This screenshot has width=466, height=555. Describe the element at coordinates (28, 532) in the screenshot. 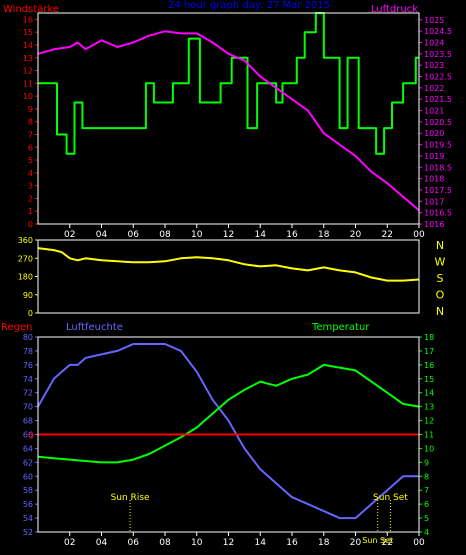

I see `y-tick-label: 52` at that location.